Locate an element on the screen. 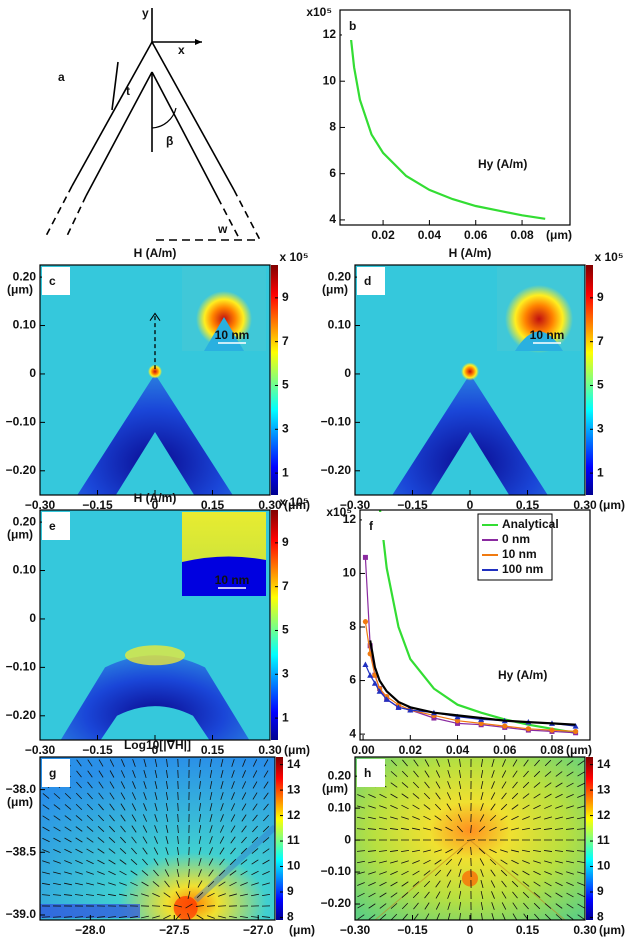  legend-label: 100 nm is located at coordinates (522, 569).